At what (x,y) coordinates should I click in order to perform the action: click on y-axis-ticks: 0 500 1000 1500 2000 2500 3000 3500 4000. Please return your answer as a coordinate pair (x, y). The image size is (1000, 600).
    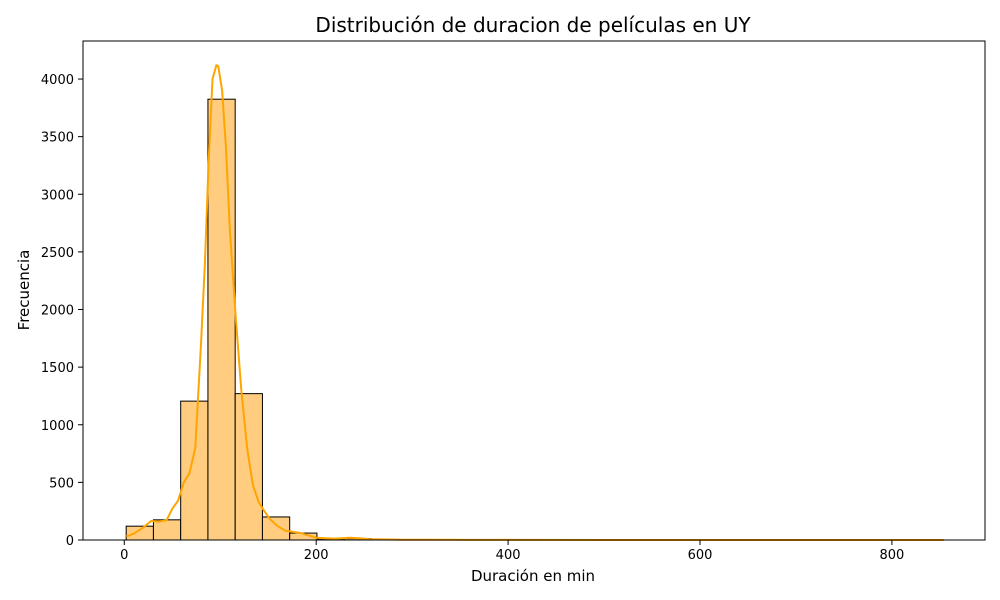
    Looking at the image, I should click on (62, 311).